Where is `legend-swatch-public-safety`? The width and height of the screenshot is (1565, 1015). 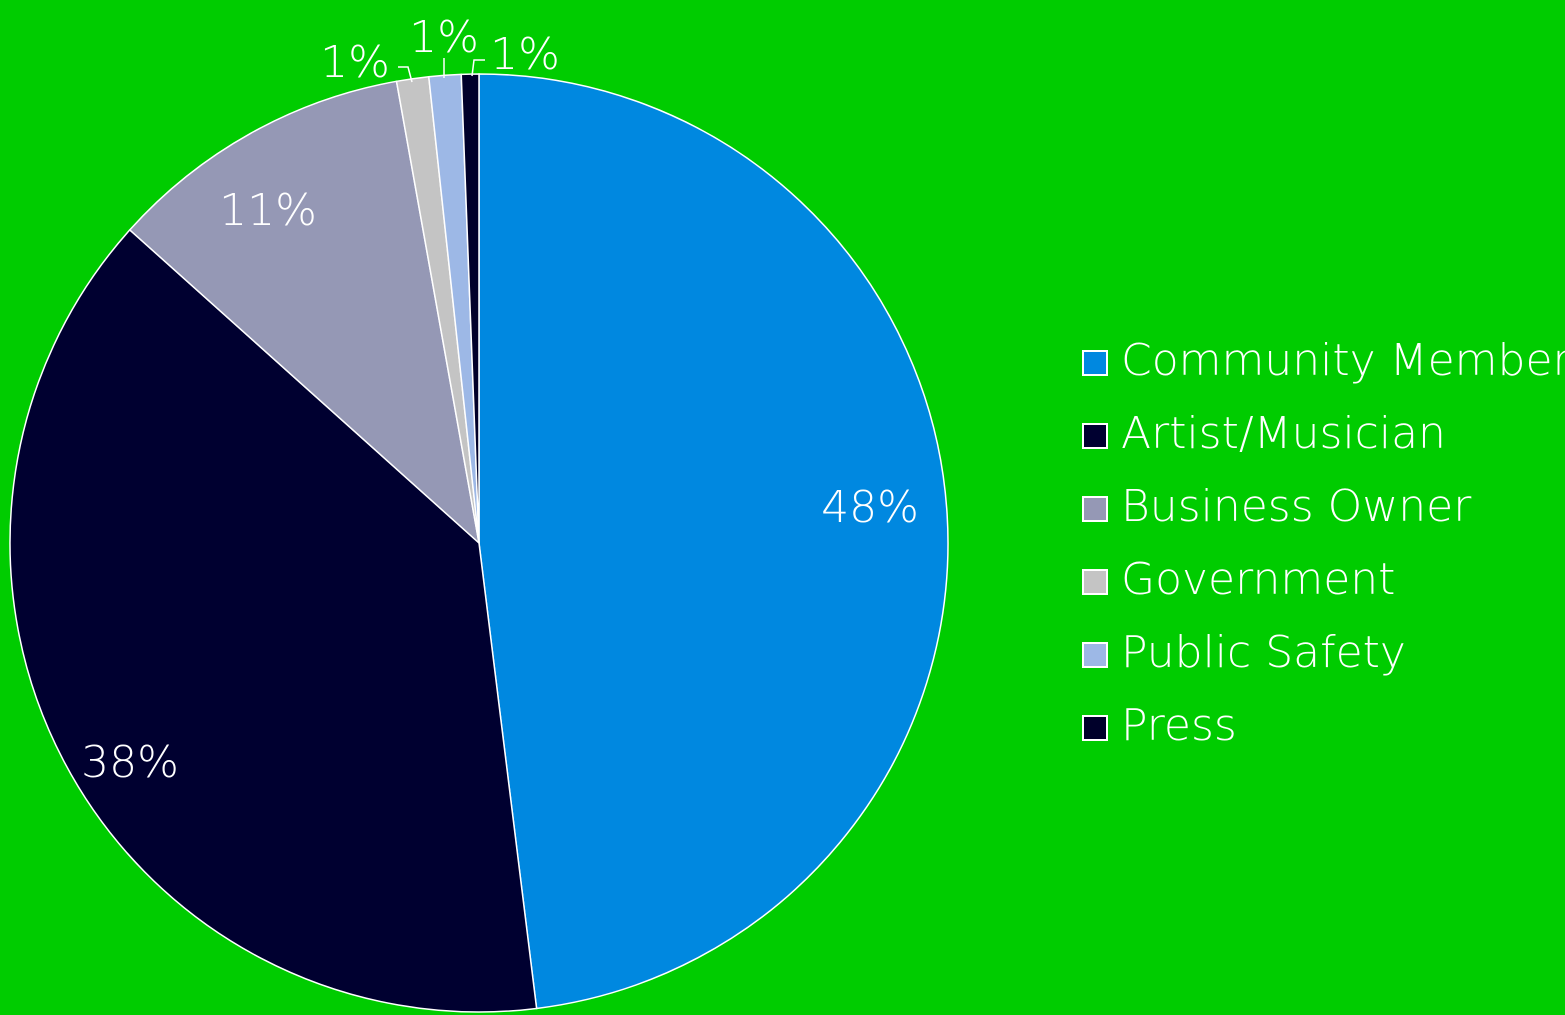
legend-swatch-public-safety is located at coordinates (1095, 655).